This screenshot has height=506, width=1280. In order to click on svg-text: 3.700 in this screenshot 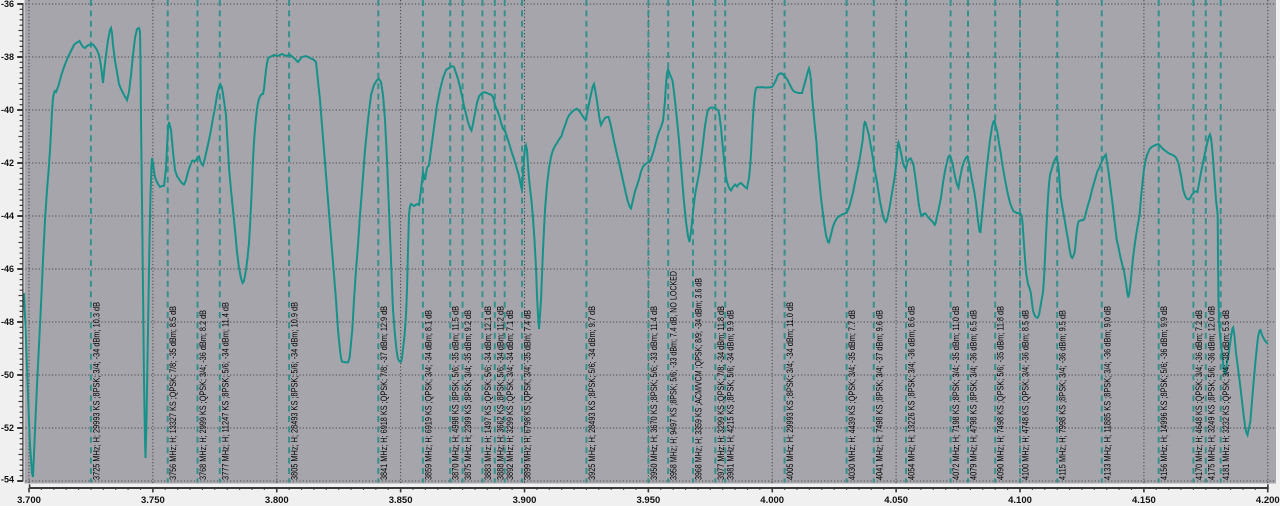, I will do `click(29, 500)`.